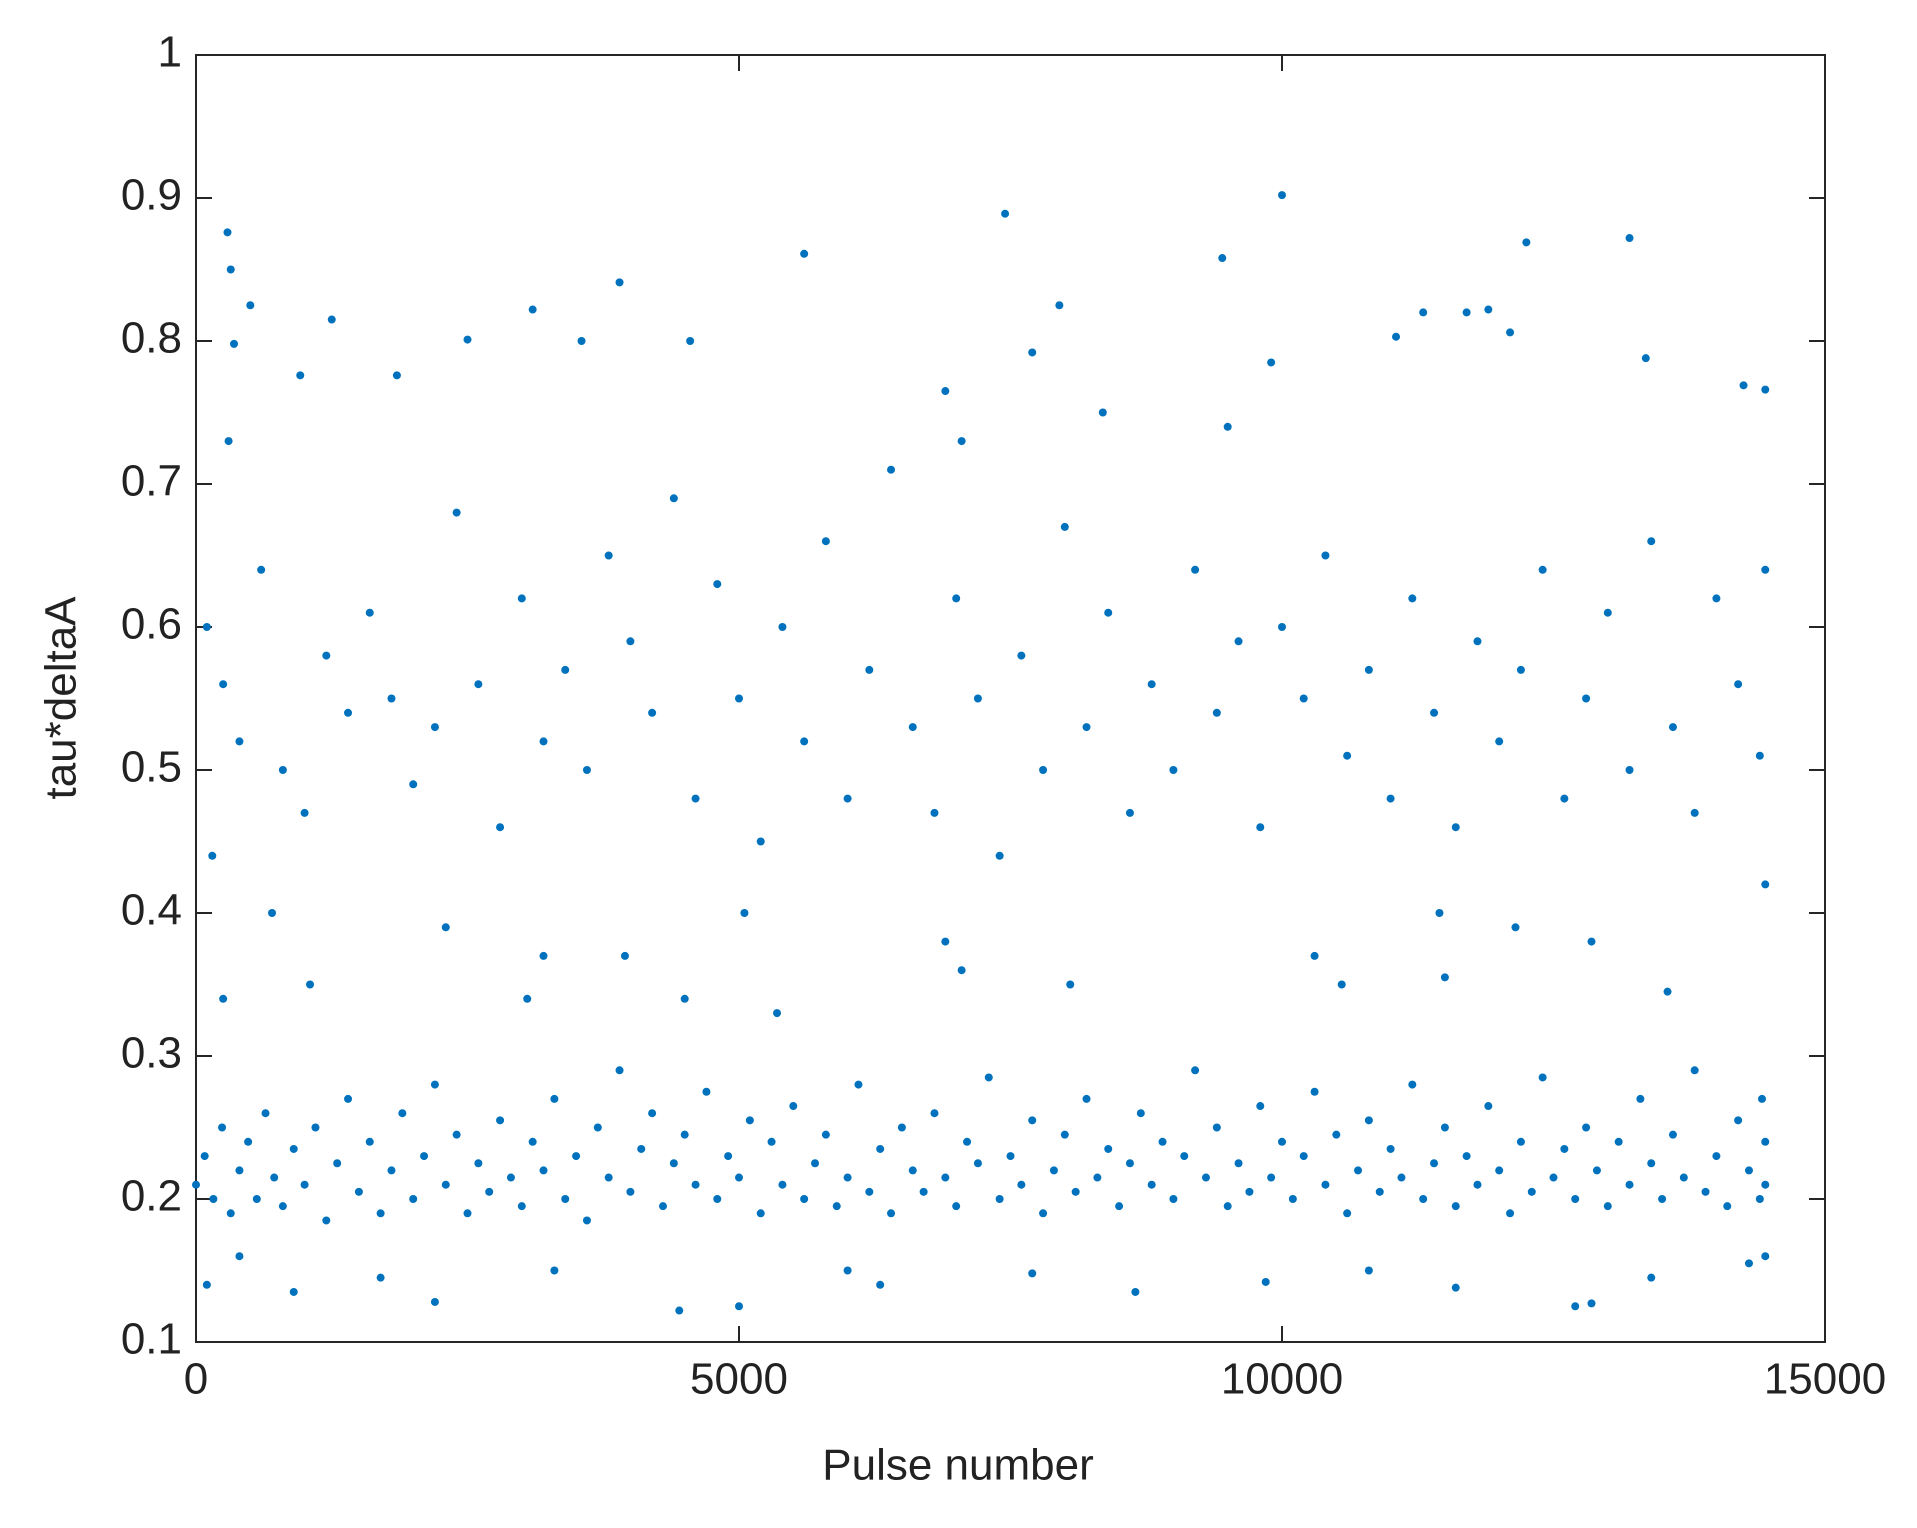 Image resolution: width=1917 pixels, height=1528 pixels. I want to click on y-tick-label: 0.9, so click(151, 195).